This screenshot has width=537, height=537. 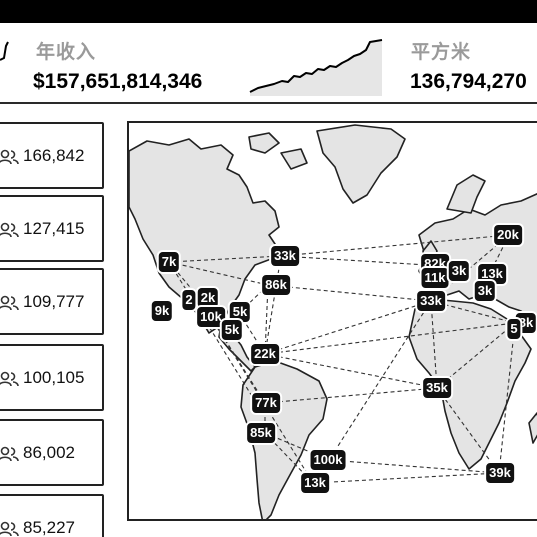 I want to click on kpi-value-area: 136,794,270, so click(x=468, y=81).